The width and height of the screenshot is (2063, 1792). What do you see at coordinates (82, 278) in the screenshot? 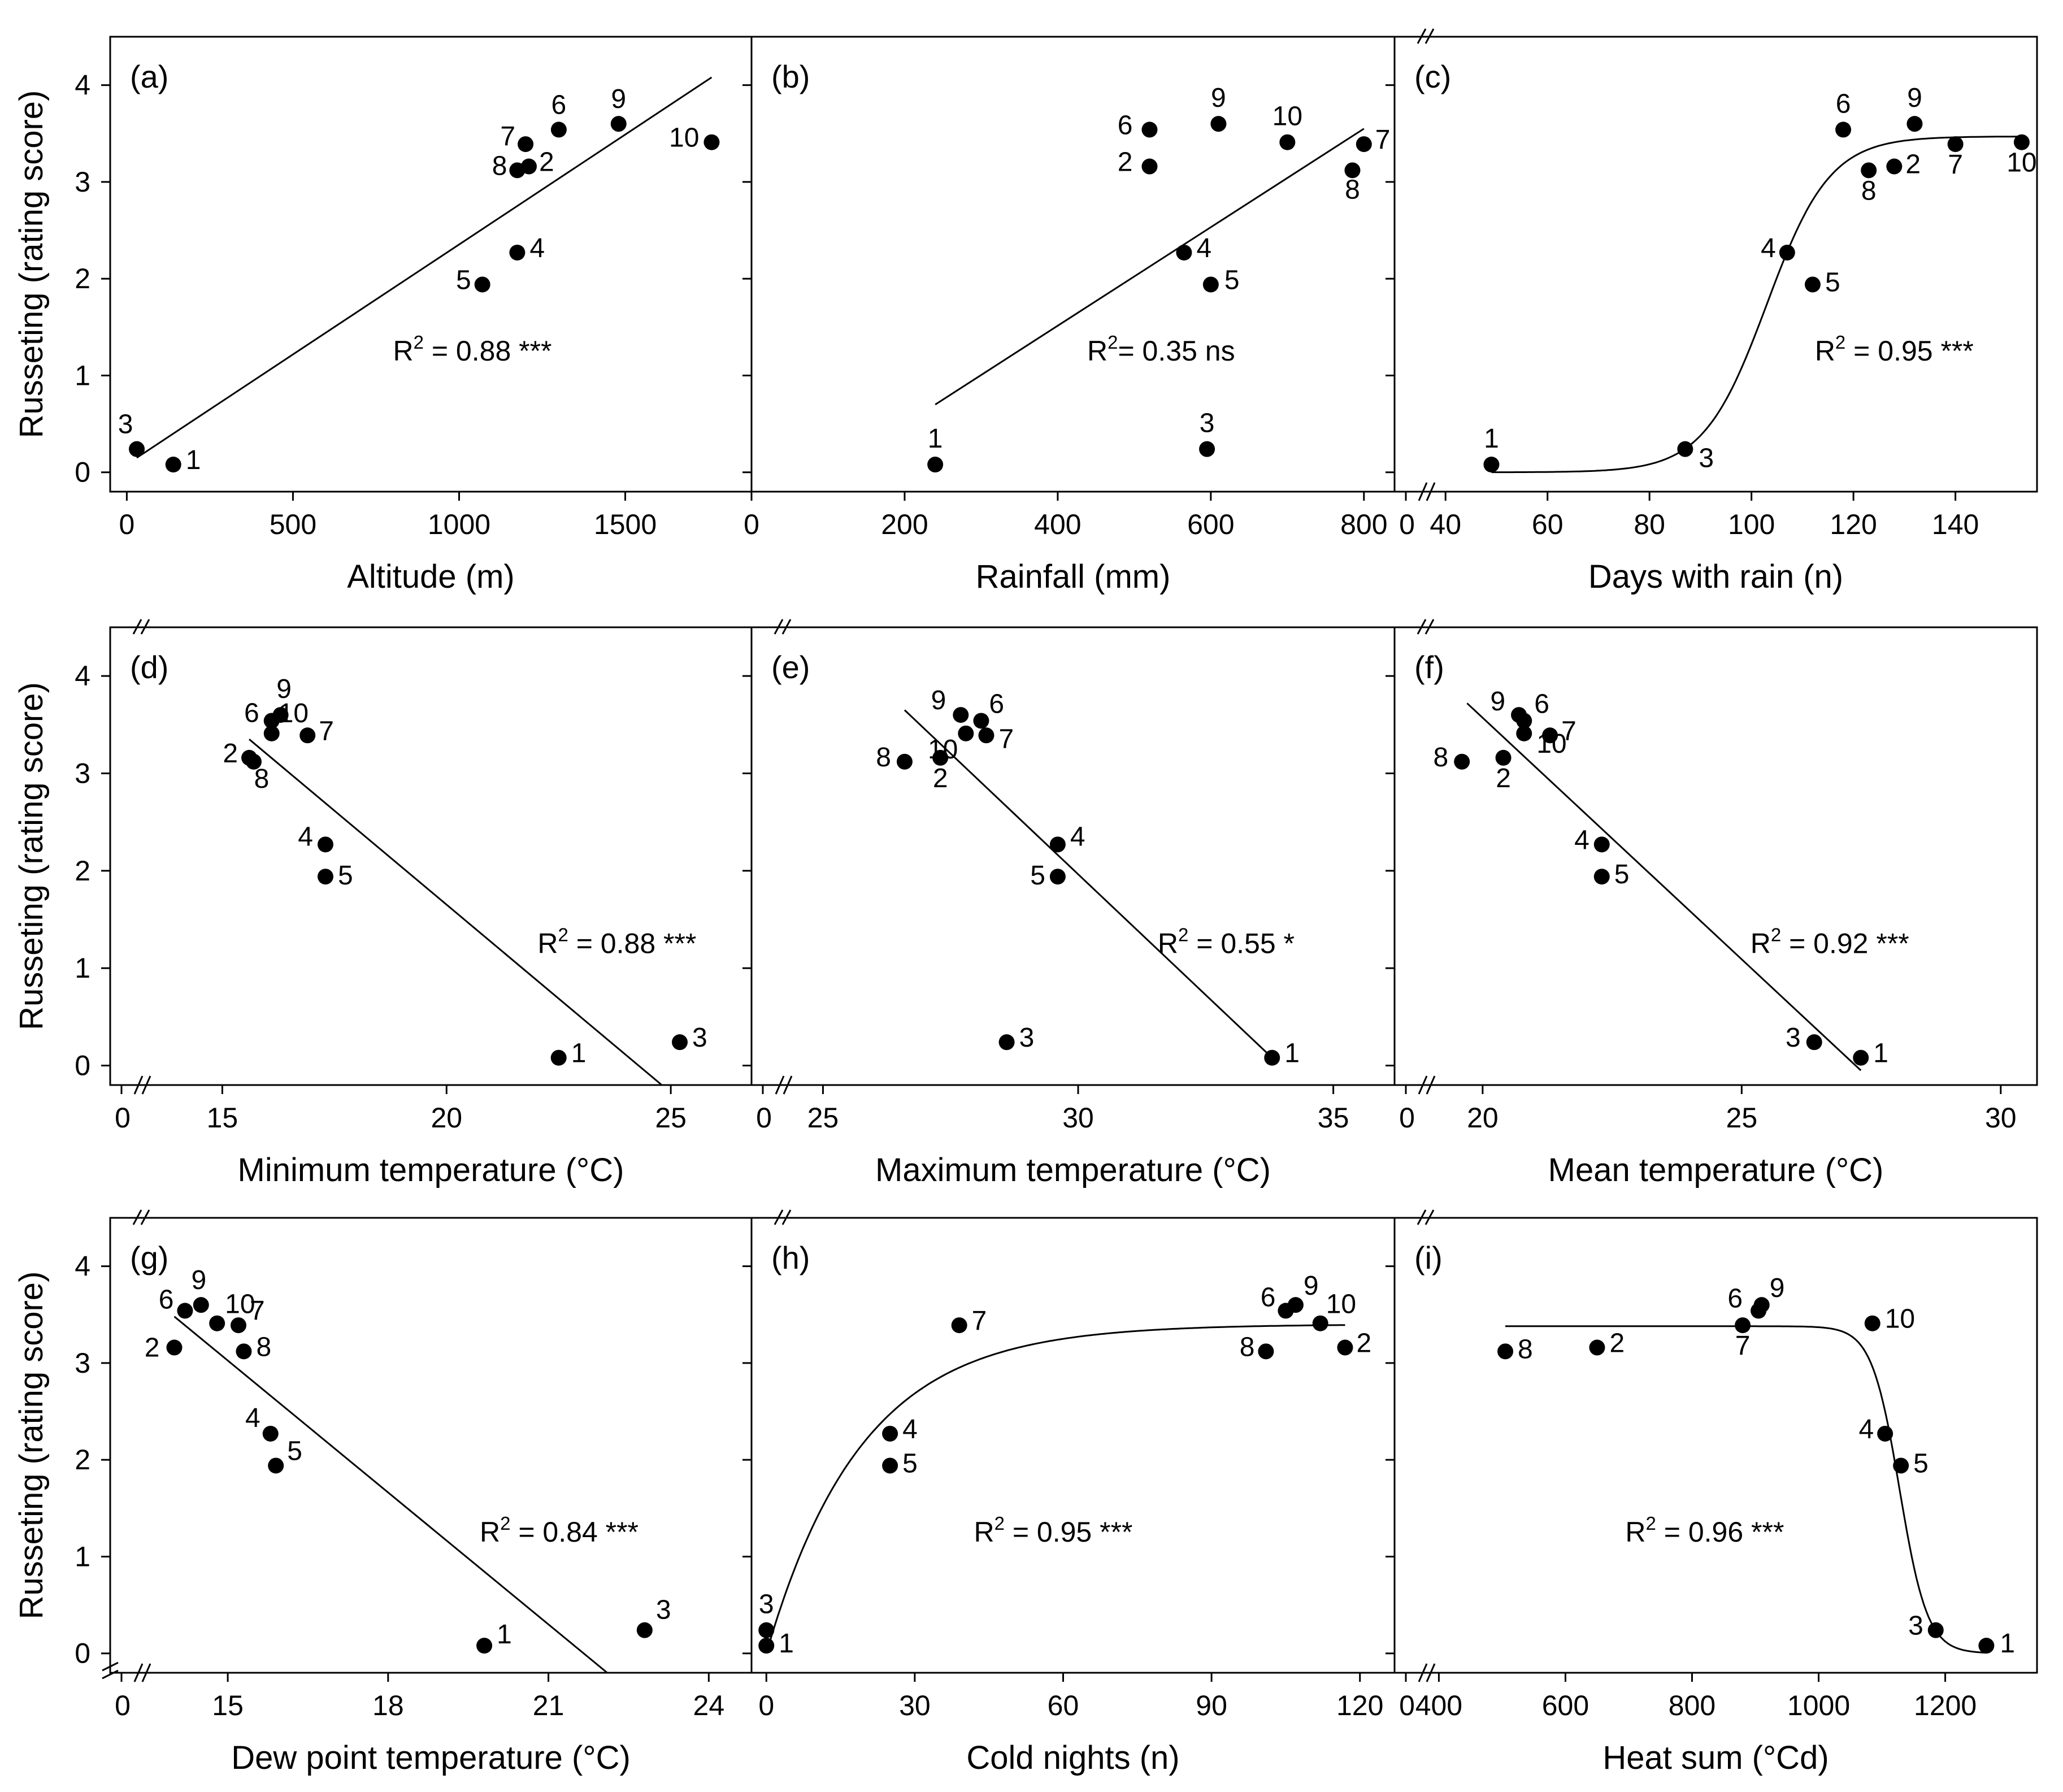
I see `y-tick-label: 2` at bounding box center [82, 278].